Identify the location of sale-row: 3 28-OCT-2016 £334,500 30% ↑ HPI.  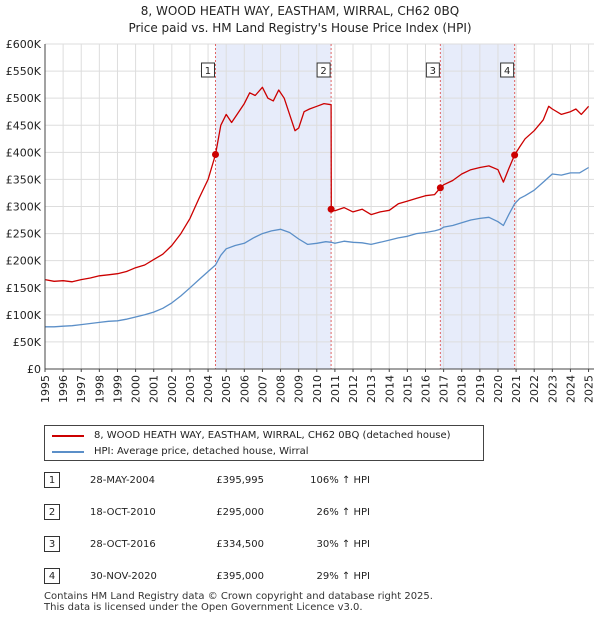
(244, 546).